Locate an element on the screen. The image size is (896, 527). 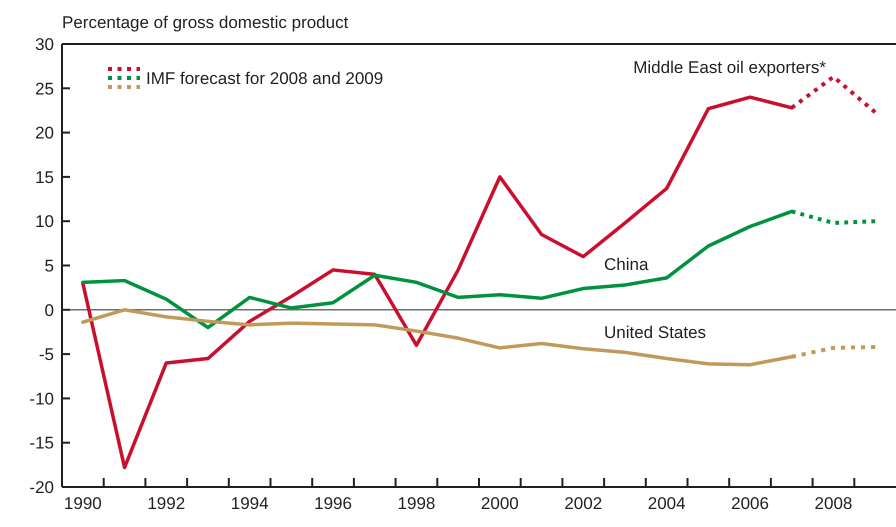
x-tick-label: 2006 is located at coordinates (750, 503).